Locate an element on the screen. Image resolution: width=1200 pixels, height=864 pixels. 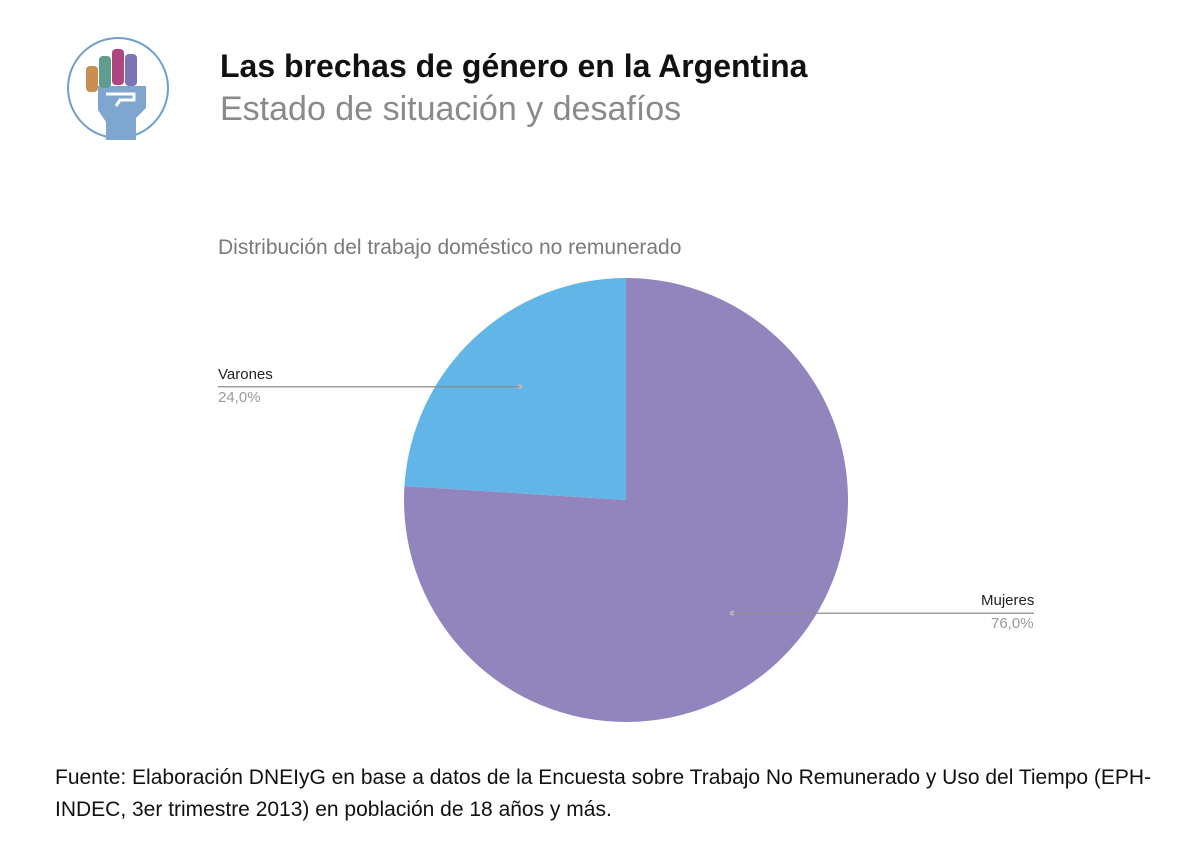
page-subtitle: Estado de situación y desafíos is located at coordinates (451, 109).